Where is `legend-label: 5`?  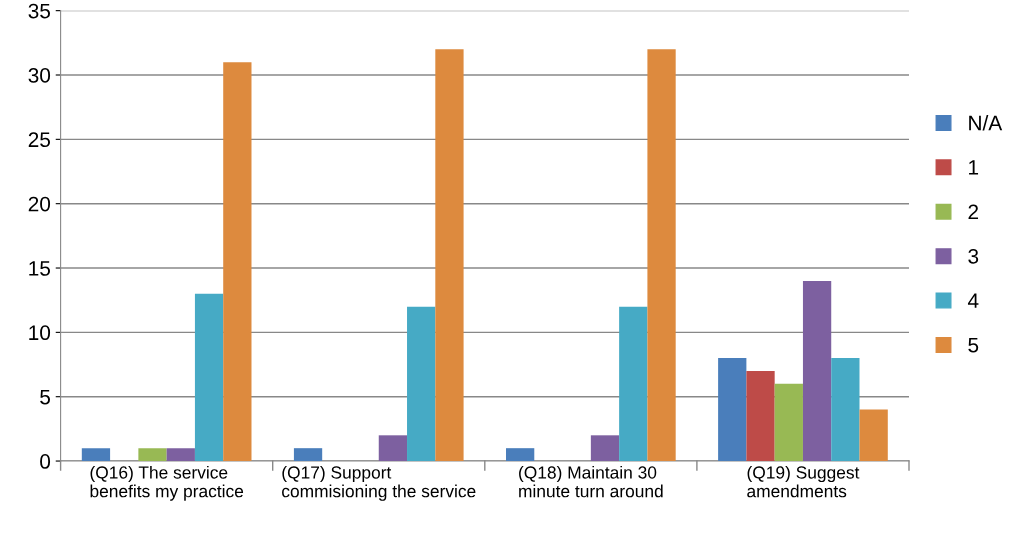 legend-label: 5 is located at coordinates (973, 345).